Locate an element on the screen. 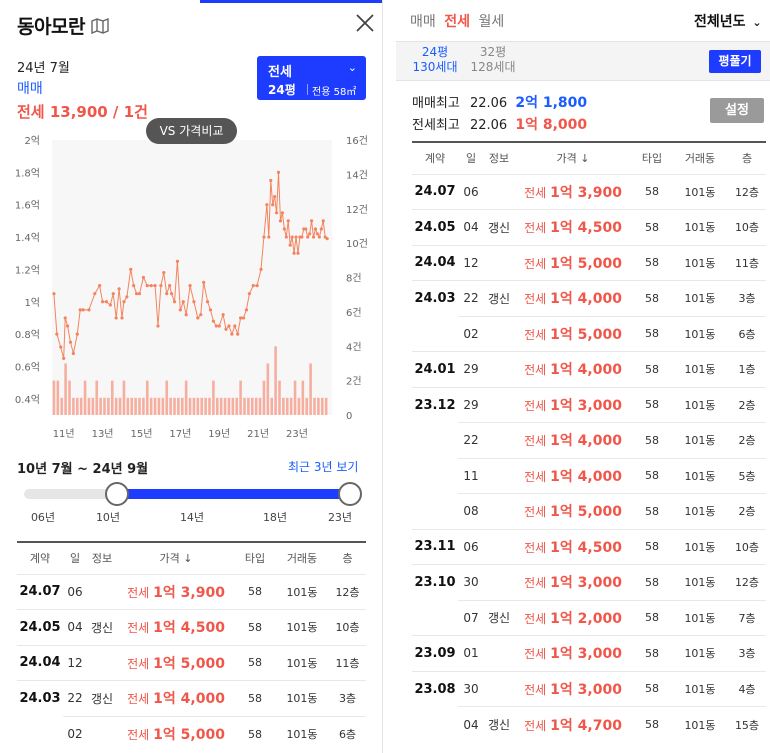  year-select: 전체년도 ⌄ is located at coordinates (728, 21).